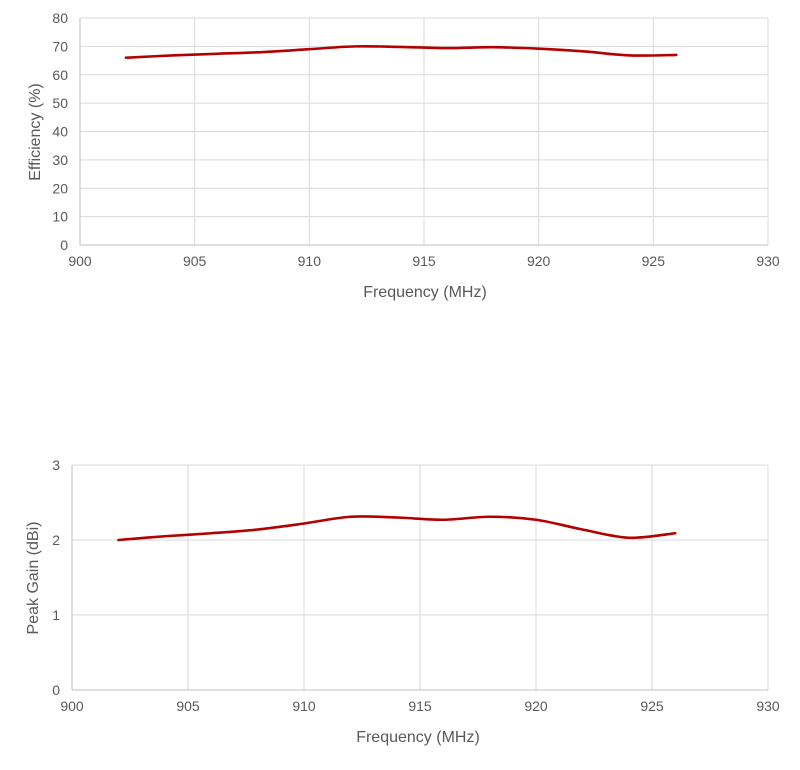  What do you see at coordinates (60, 217) in the screenshot?
I see `y-tick-label: 10` at bounding box center [60, 217].